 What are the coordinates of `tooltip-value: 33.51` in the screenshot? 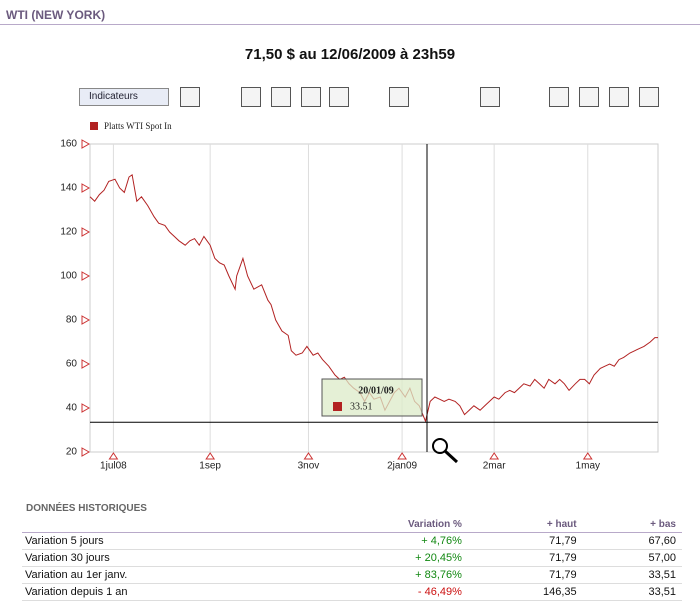 It's located at (361, 406).